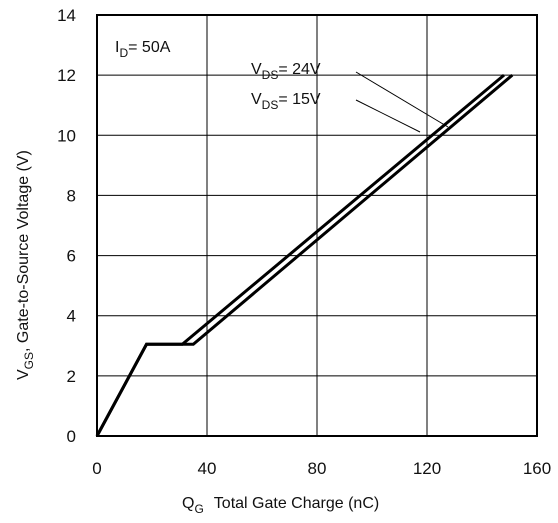 Image resolution: width=558 pixels, height=523 pixels. Describe the element at coordinates (71, 256) in the screenshot. I see `y-tick-label: 6` at that location.